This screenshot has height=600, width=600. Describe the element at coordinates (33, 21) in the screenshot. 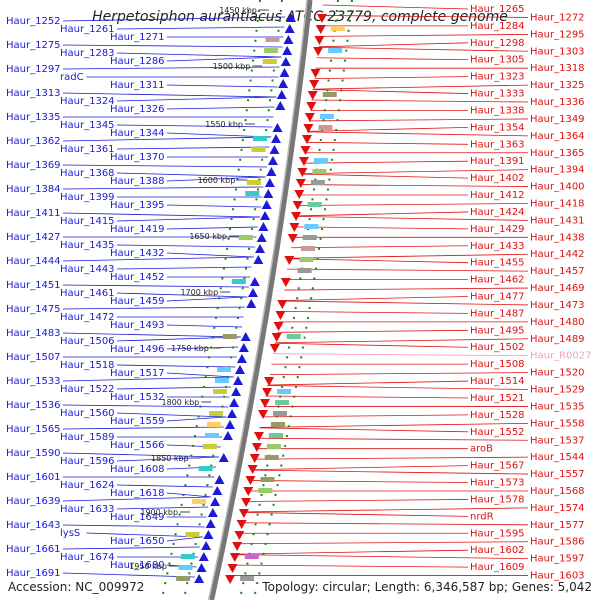

I see `forward-gene-label: Haur_1252` at that location.